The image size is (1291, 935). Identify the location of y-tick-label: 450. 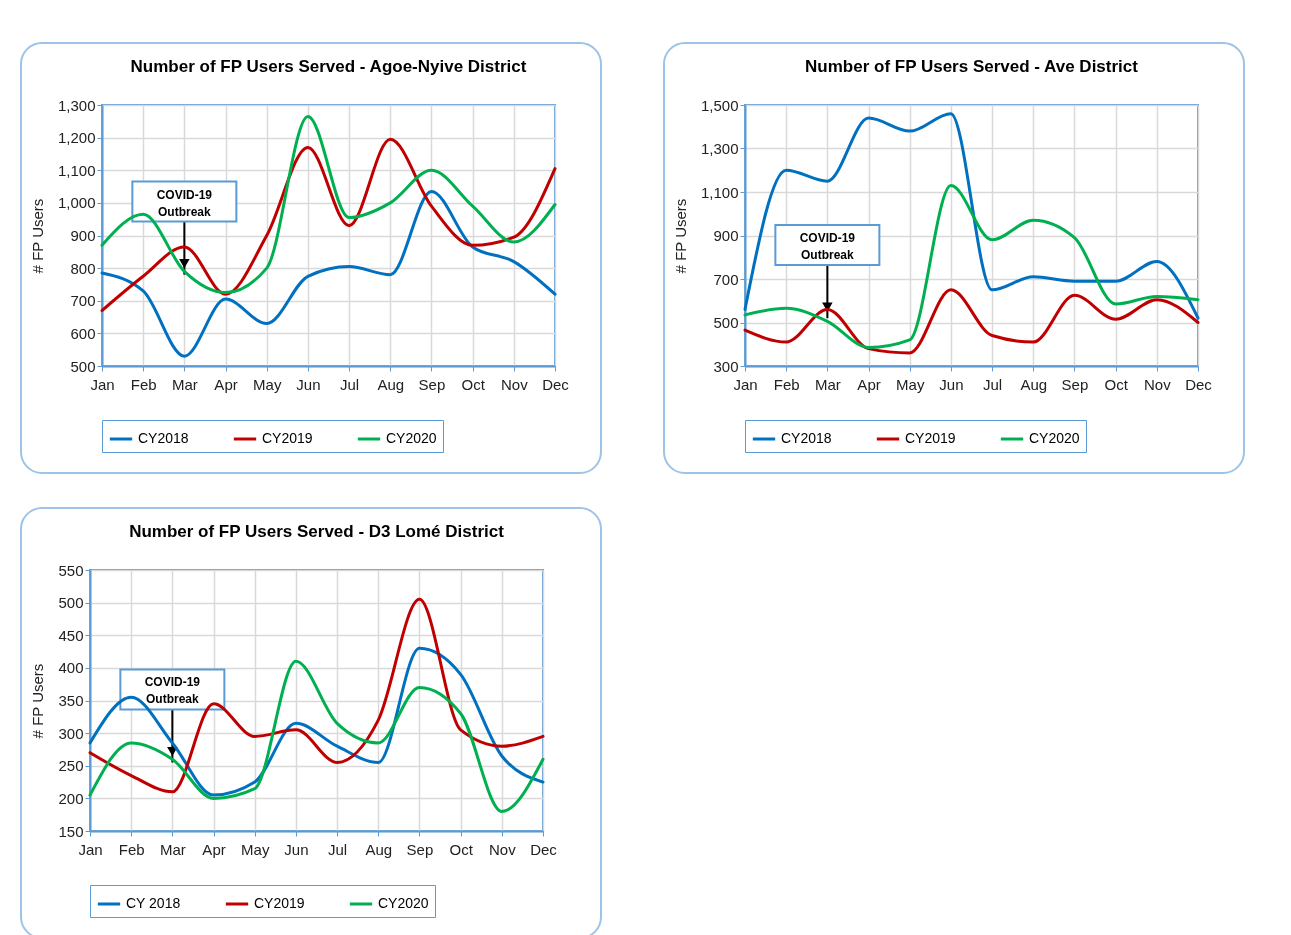
(71, 635).